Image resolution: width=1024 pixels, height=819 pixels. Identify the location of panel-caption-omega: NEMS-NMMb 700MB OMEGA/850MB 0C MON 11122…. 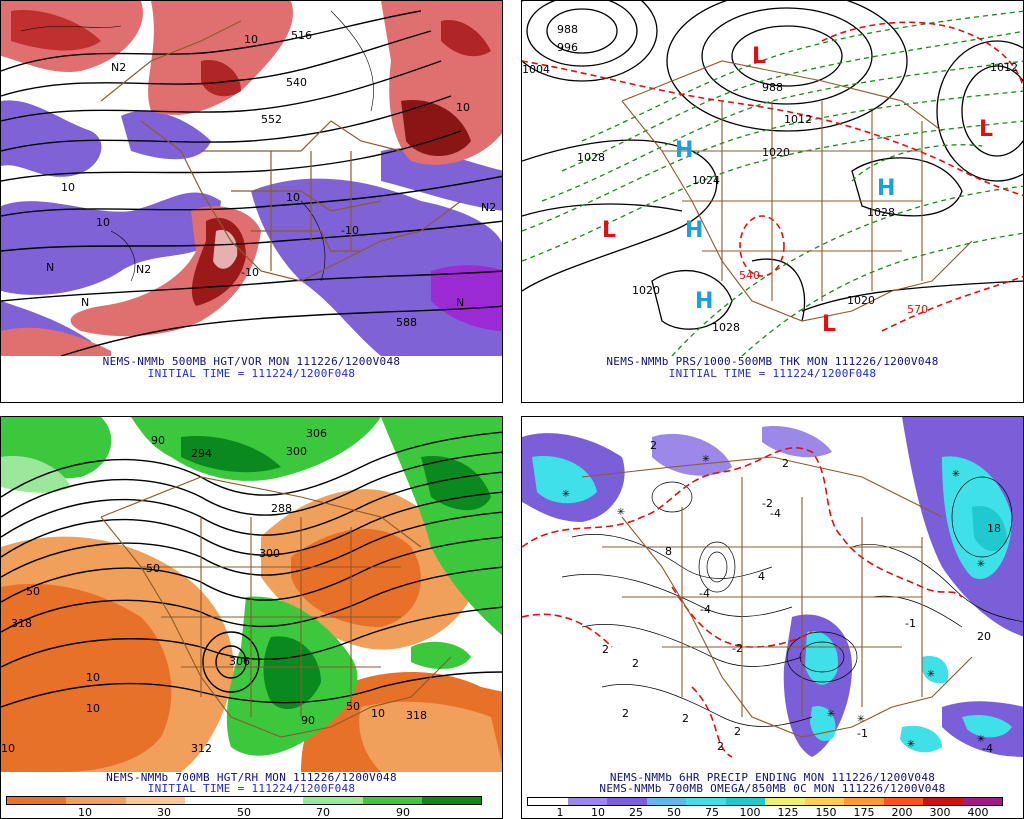
(772, 788).